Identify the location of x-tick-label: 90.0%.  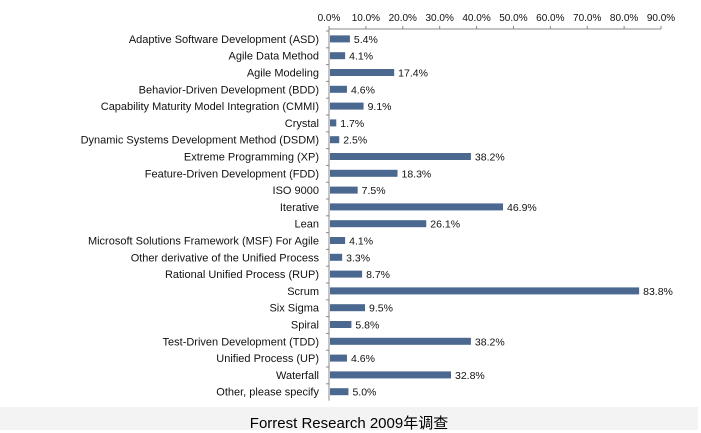
(661, 18).